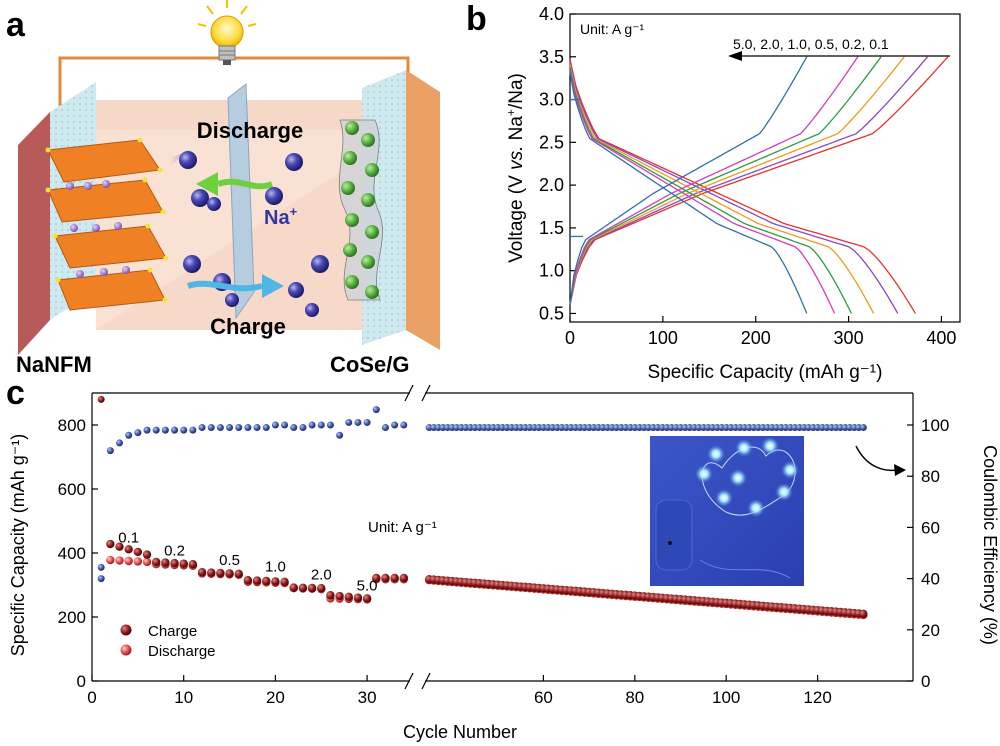  I want to click on panel-b-discharge-curve-5.0, so click(688, 193).